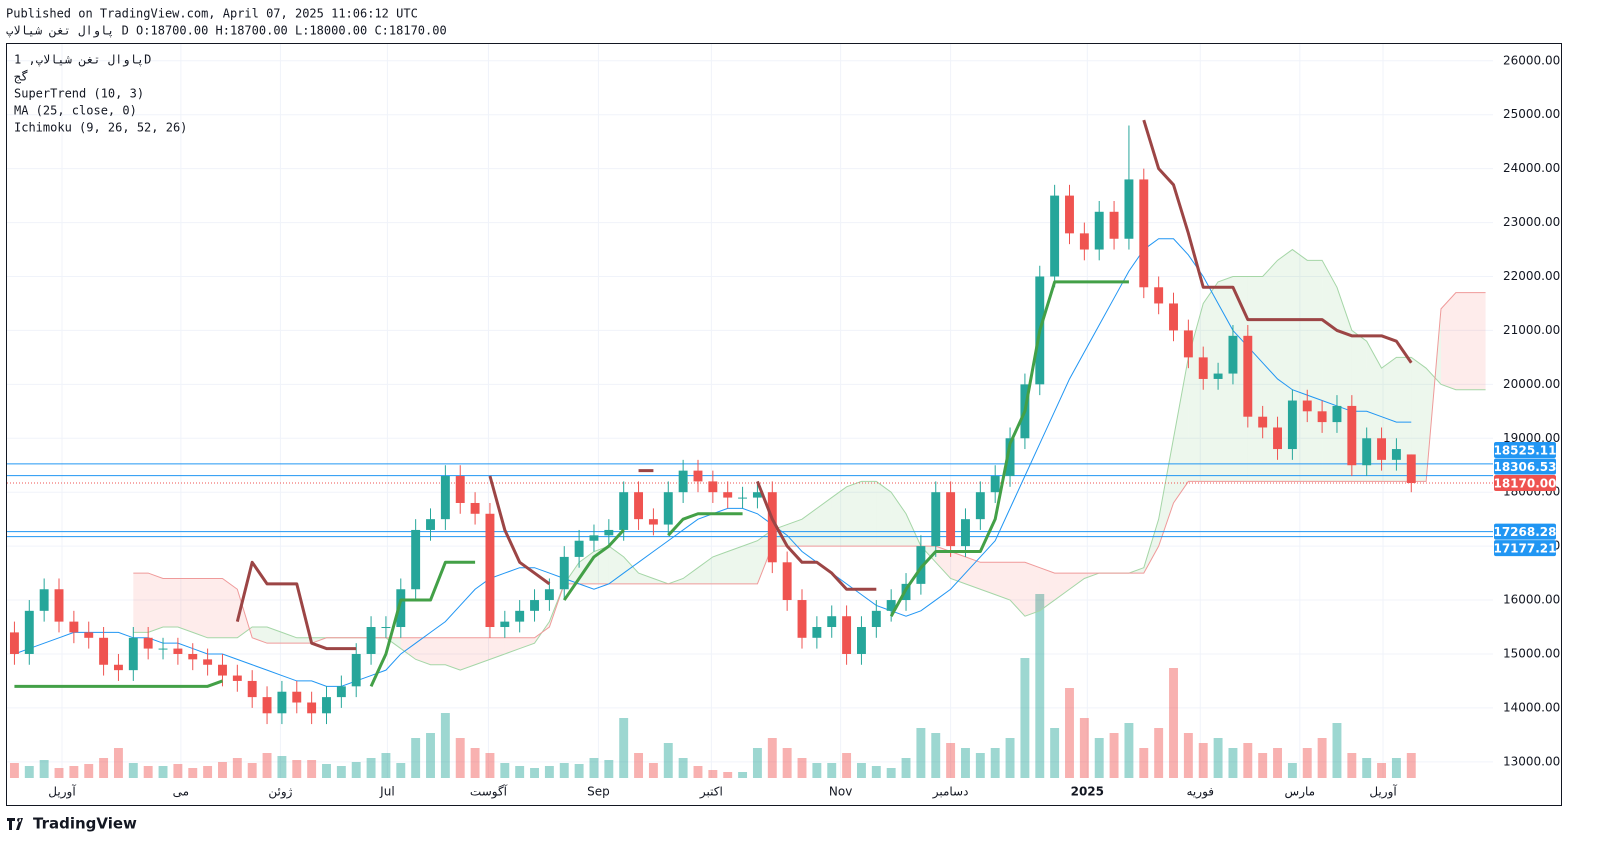  What do you see at coordinates (85, 824) in the screenshot?
I see `brand-name: TradingView` at bounding box center [85, 824].